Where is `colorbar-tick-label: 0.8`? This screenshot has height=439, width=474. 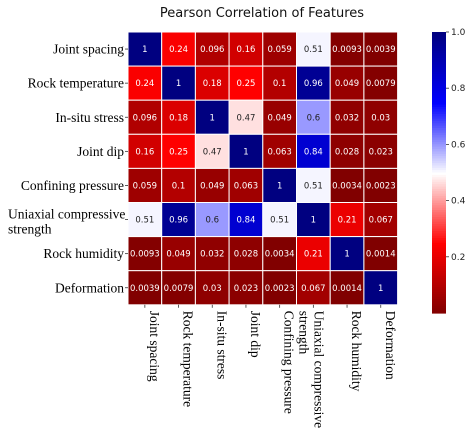
colorbar-tick-label: 0.8 is located at coordinates (458, 89).